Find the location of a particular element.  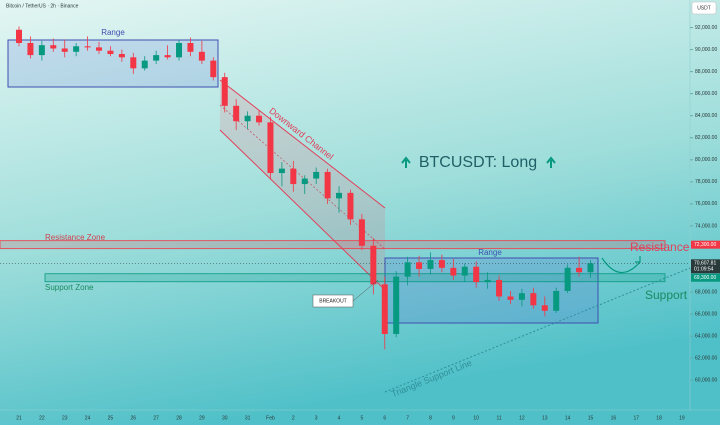

channel-fill is located at coordinates (302, 185).